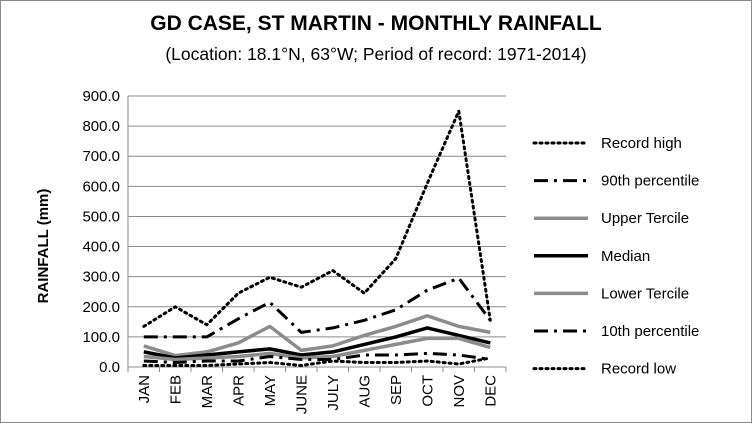 The height and width of the screenshot is (423, 752). What do you see at coordinates (109, 367) in the screenshot?
I see `y-tick-label: 0.0` at bounding box center [109, 367].